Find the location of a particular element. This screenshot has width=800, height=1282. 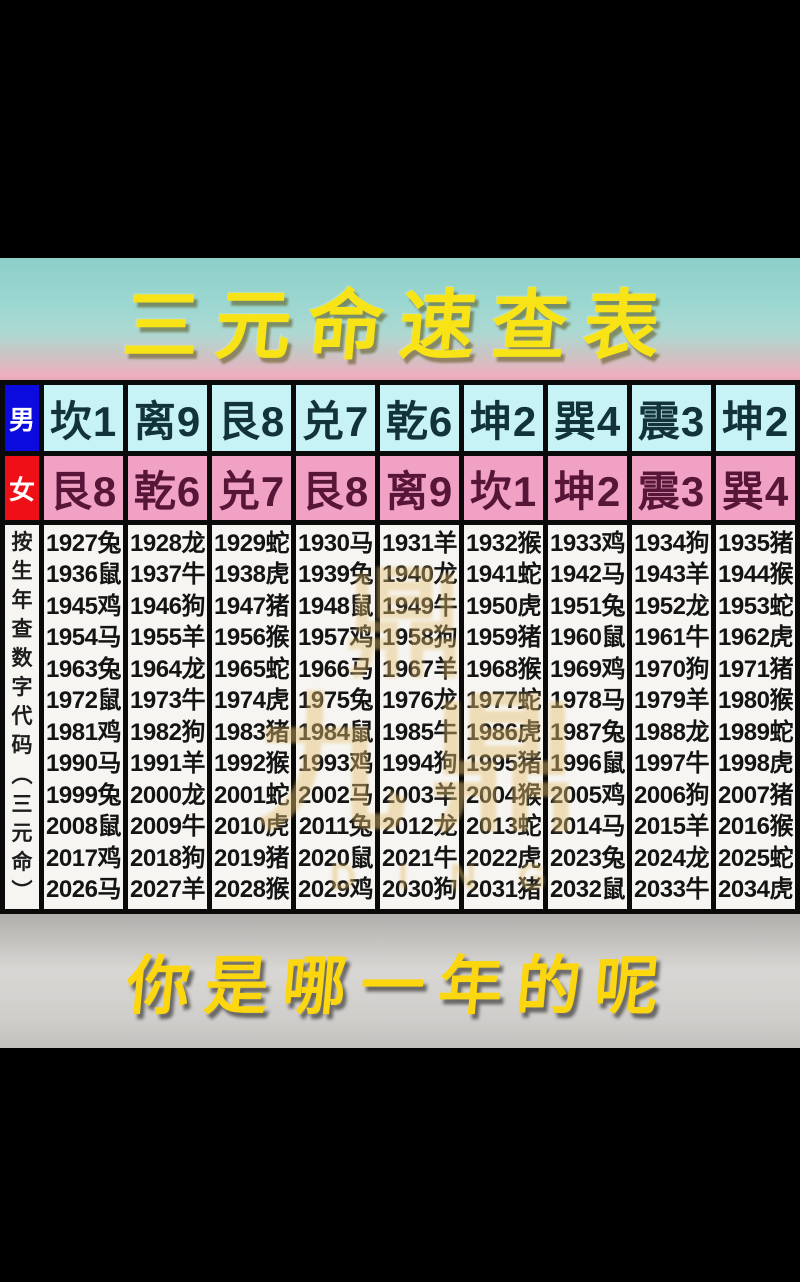

side-label-char: 三 is located at coordinates (22, 804).